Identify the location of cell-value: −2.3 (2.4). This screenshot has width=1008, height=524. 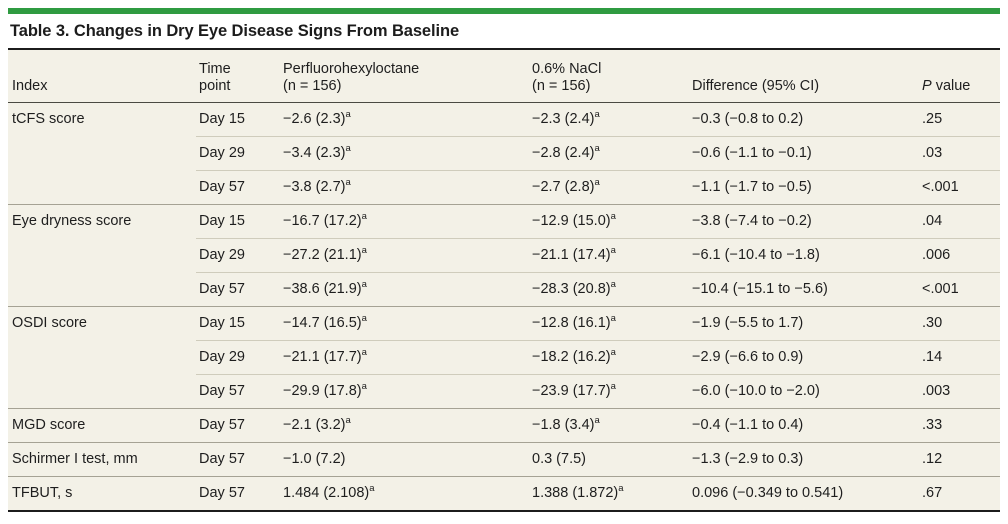
(563, 119).